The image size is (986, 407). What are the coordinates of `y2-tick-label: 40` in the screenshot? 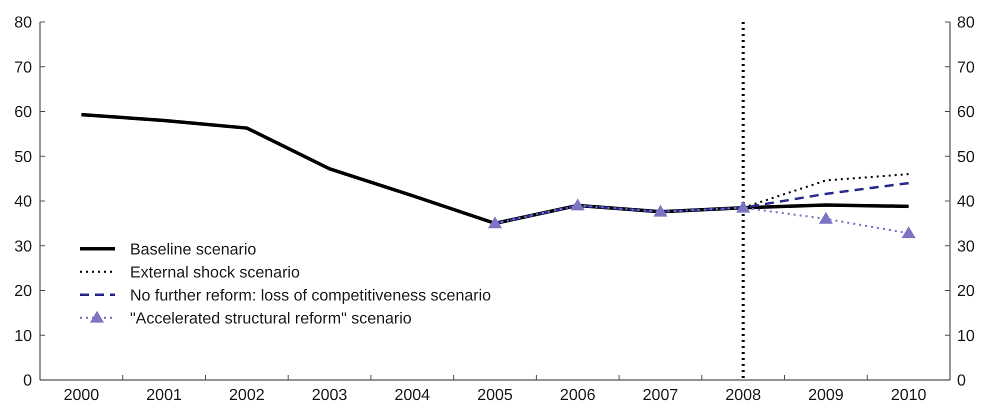 It's located at (966, 202).